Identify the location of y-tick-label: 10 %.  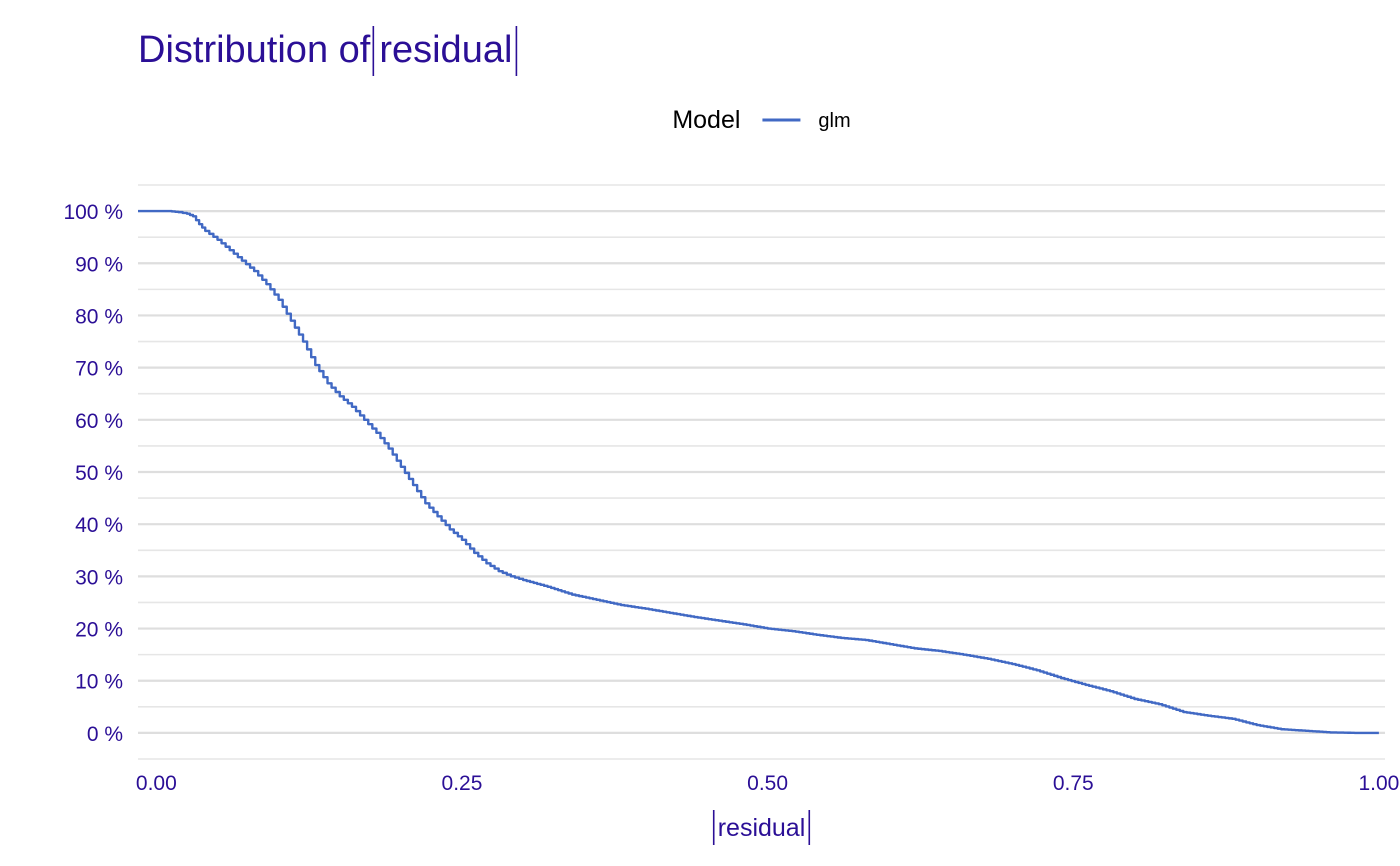
(99, 682).